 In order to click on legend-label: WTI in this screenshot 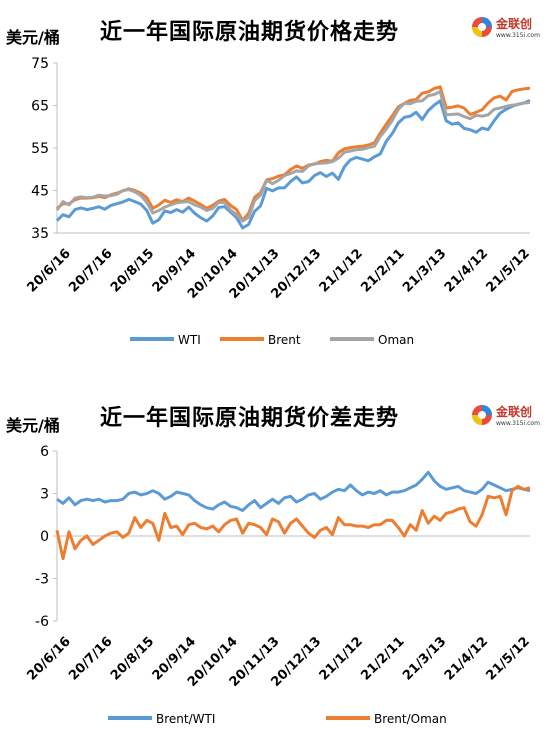, I will do `click(189, 340)`.